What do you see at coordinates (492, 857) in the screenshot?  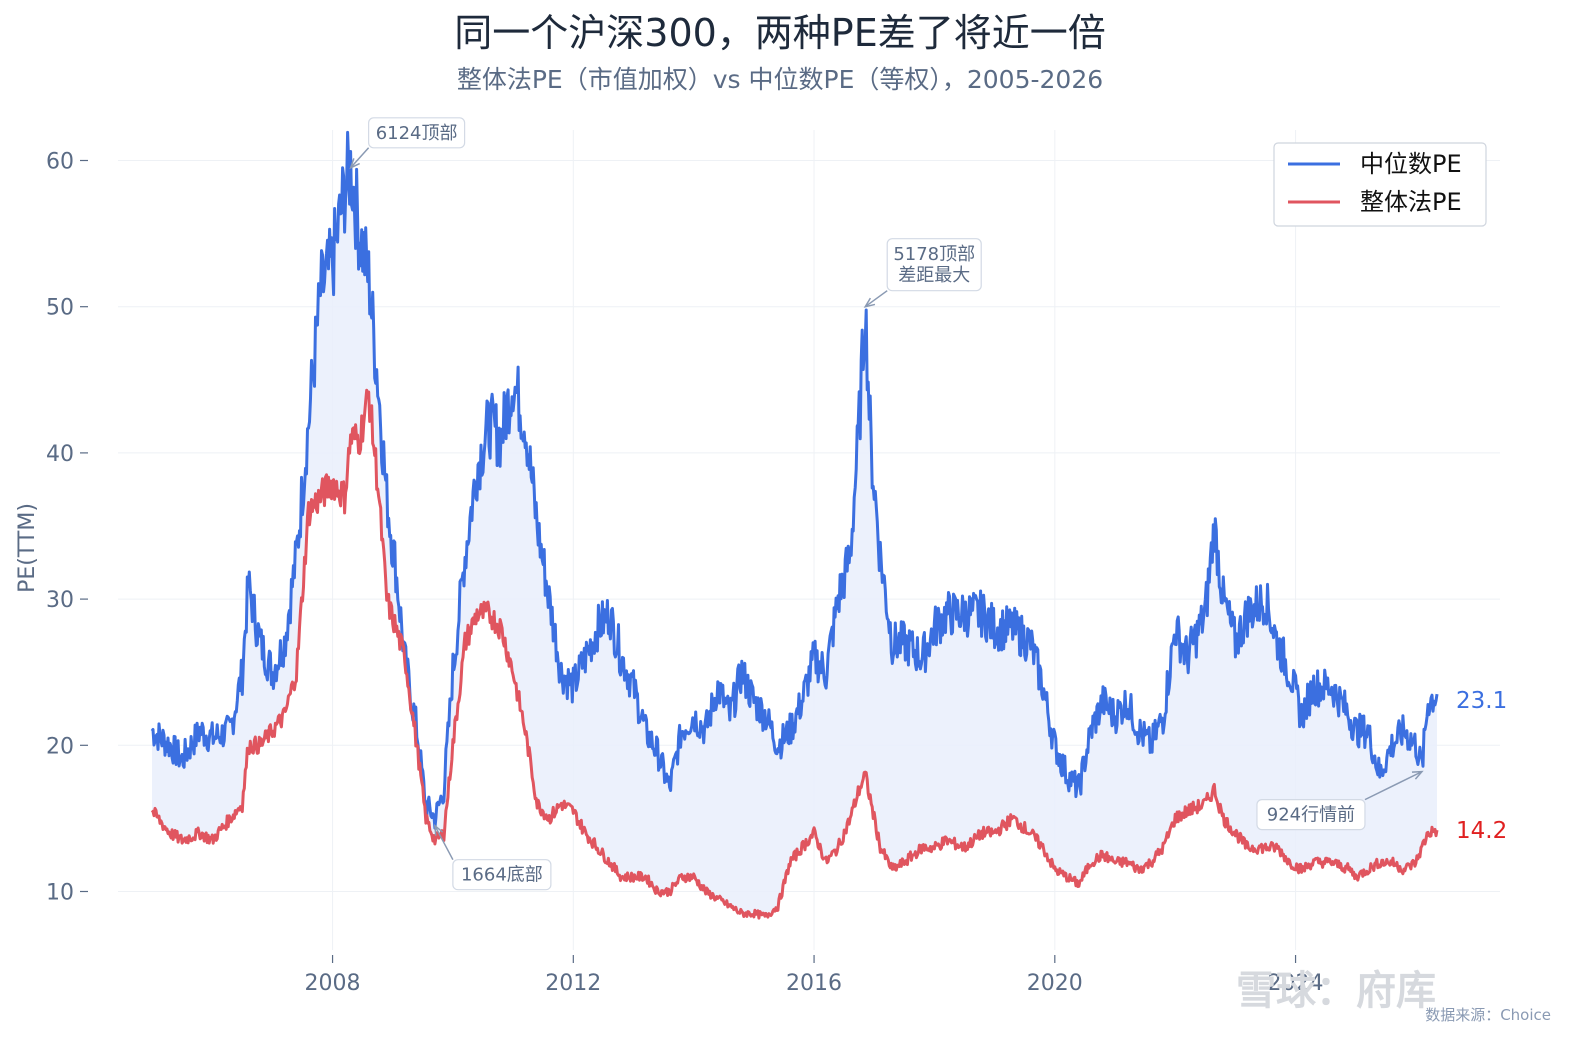 I see `annotation: 1664底部` at bounding box center [492, 857].